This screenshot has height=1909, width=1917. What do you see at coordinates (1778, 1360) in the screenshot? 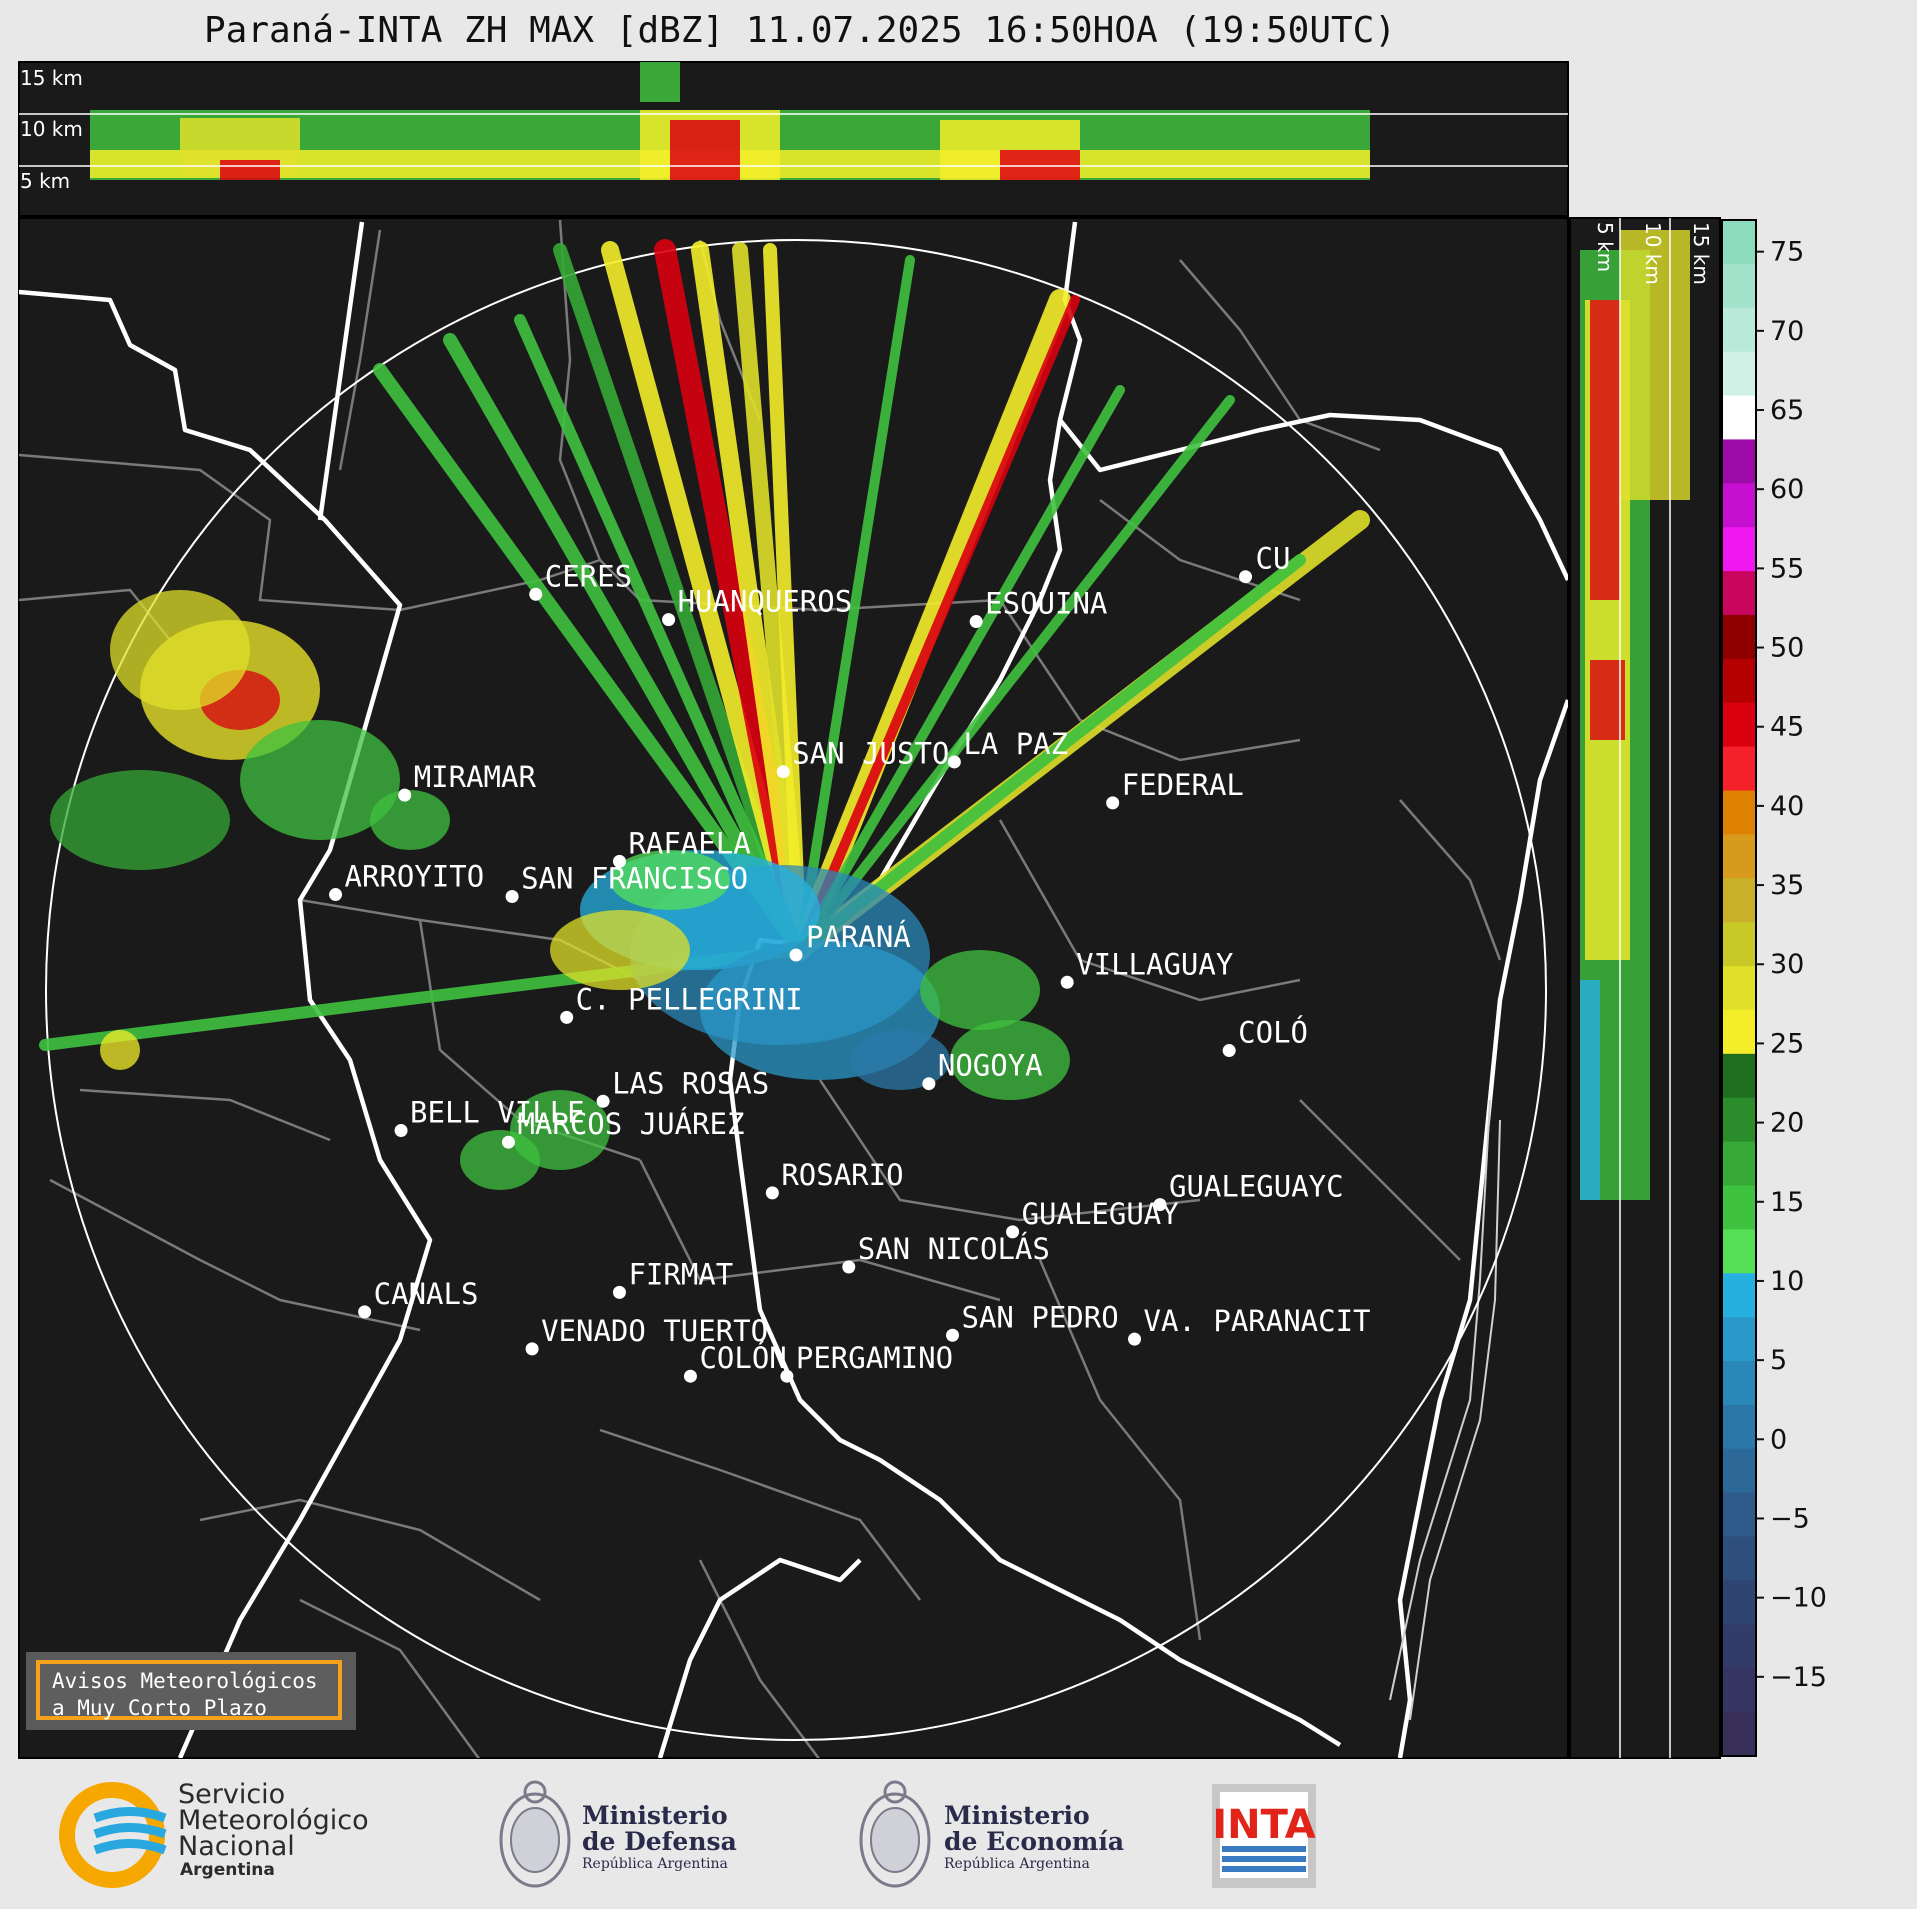
I see `colorbar-tick-label: 5` at bounding box center [1778, 1360].